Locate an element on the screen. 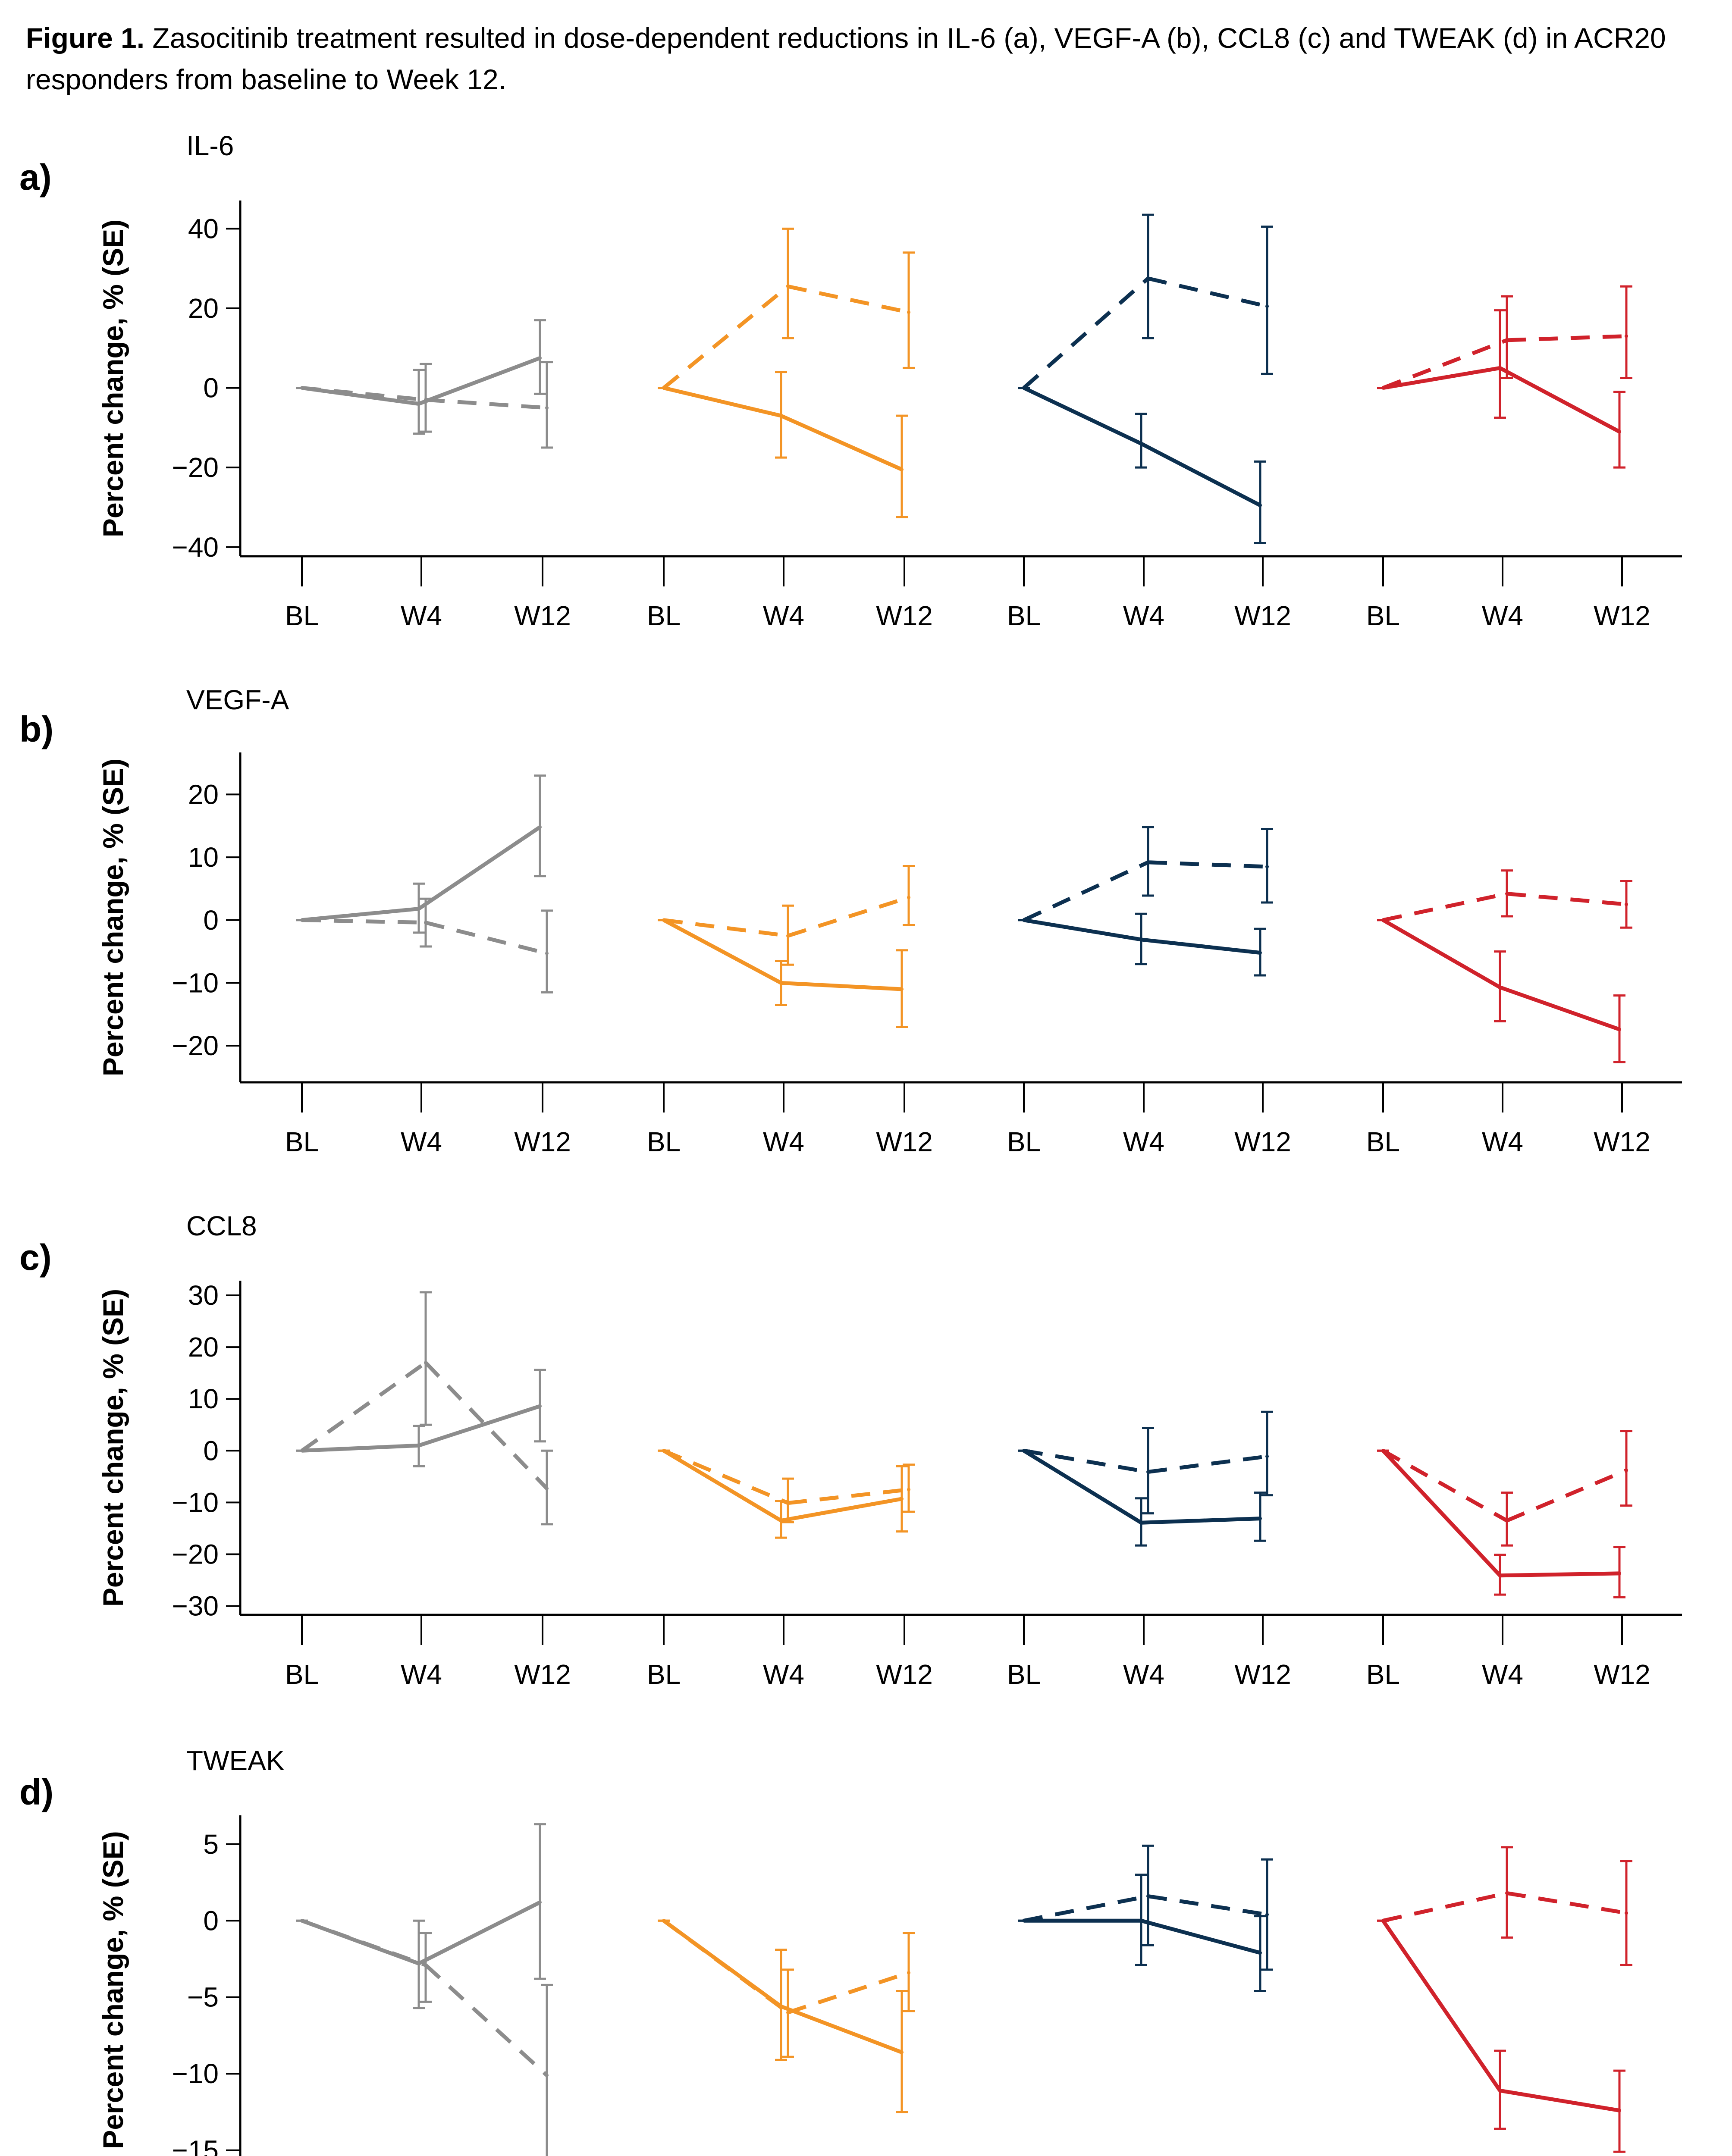  y-tick-label: −40 is located at coordinates (196, 547).